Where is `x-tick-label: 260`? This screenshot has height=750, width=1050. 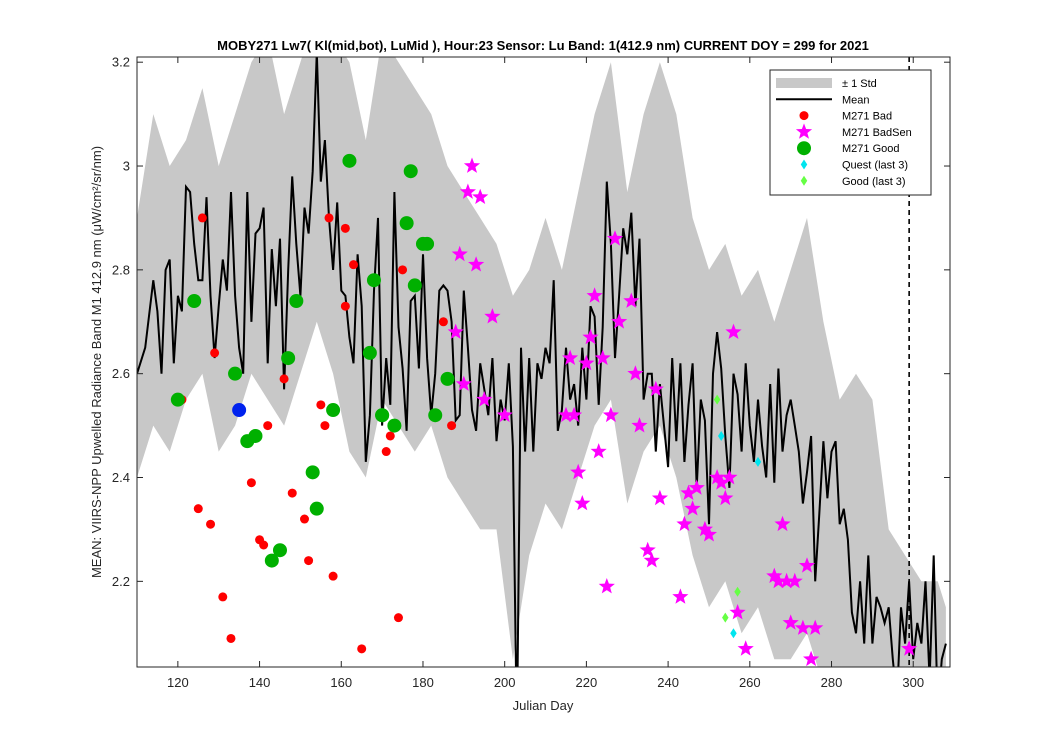 x-tick-label: 260 is located at coordinates (750, 682).